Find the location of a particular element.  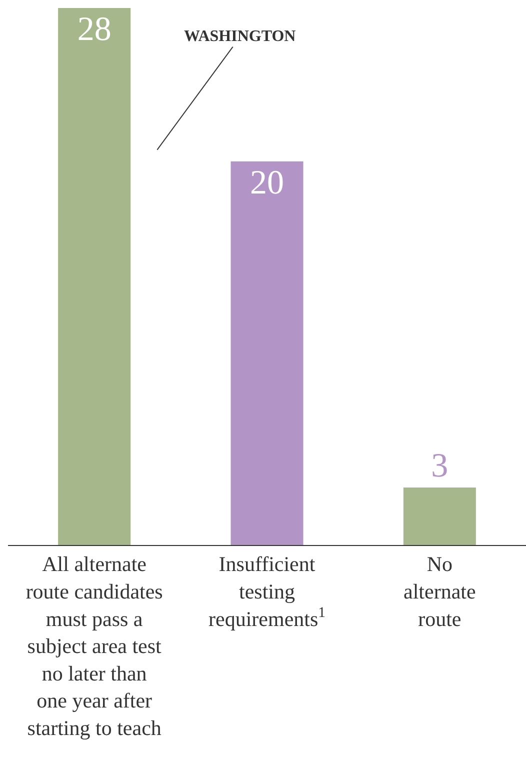

data-label: 20 is located at coordinates (267, 183).